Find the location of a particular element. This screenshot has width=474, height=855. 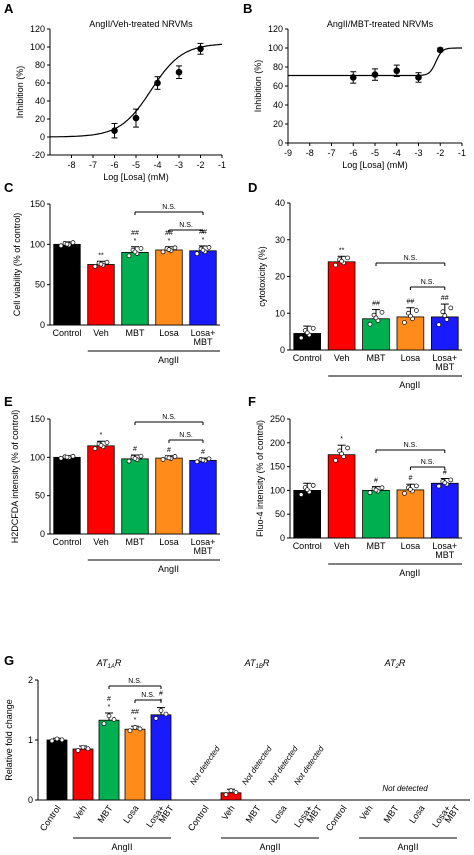

y-axis-label: Cell viability (% of control) is located at coordinates (17, 265).